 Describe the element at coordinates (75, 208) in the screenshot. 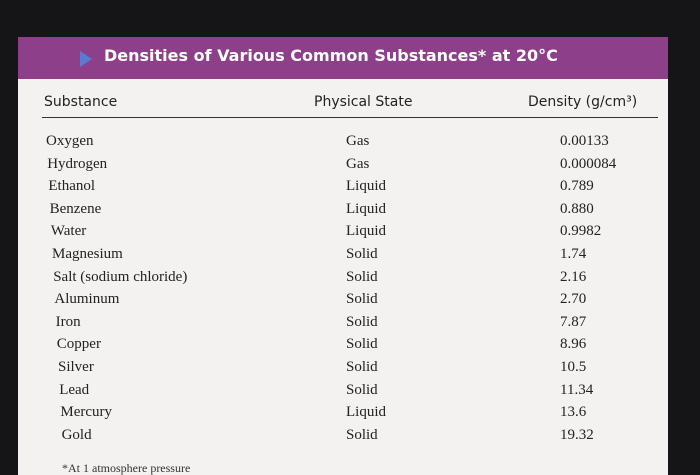

I see `table-cell: Benzene` at that location.